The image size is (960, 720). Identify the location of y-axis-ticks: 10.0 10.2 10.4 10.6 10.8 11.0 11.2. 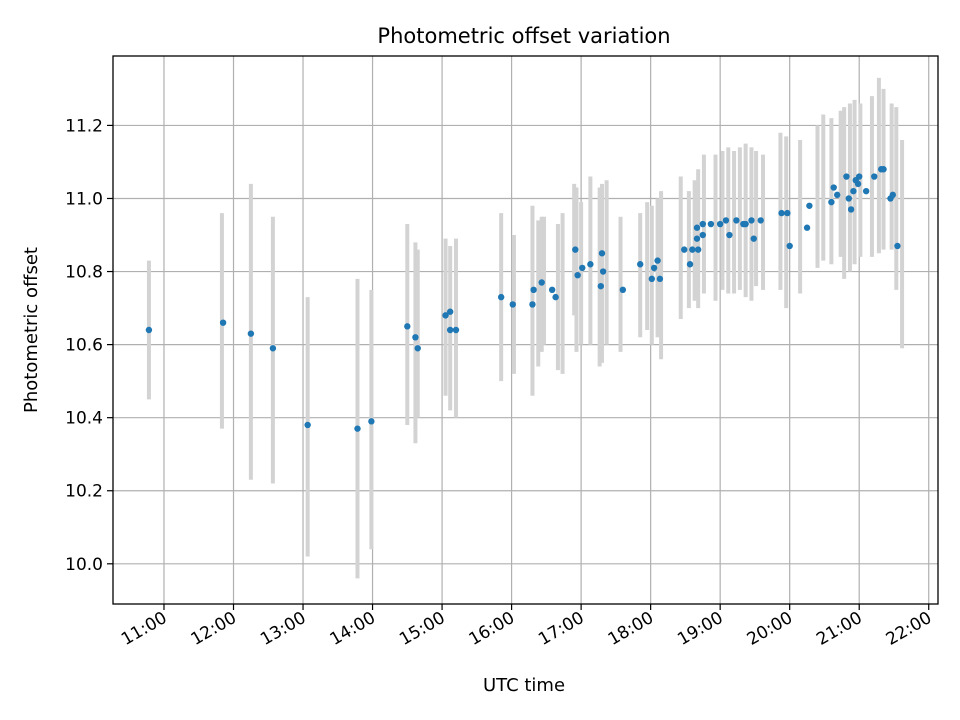
(89, 345).